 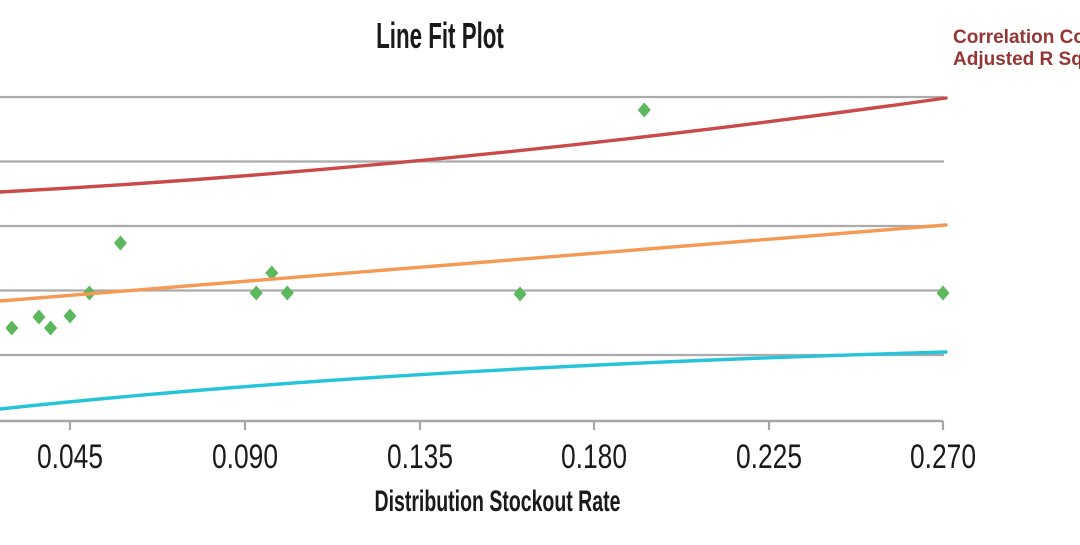 I want to click on x-axis-title: Distribution Stockout Rate, so click(x=497, y=501).